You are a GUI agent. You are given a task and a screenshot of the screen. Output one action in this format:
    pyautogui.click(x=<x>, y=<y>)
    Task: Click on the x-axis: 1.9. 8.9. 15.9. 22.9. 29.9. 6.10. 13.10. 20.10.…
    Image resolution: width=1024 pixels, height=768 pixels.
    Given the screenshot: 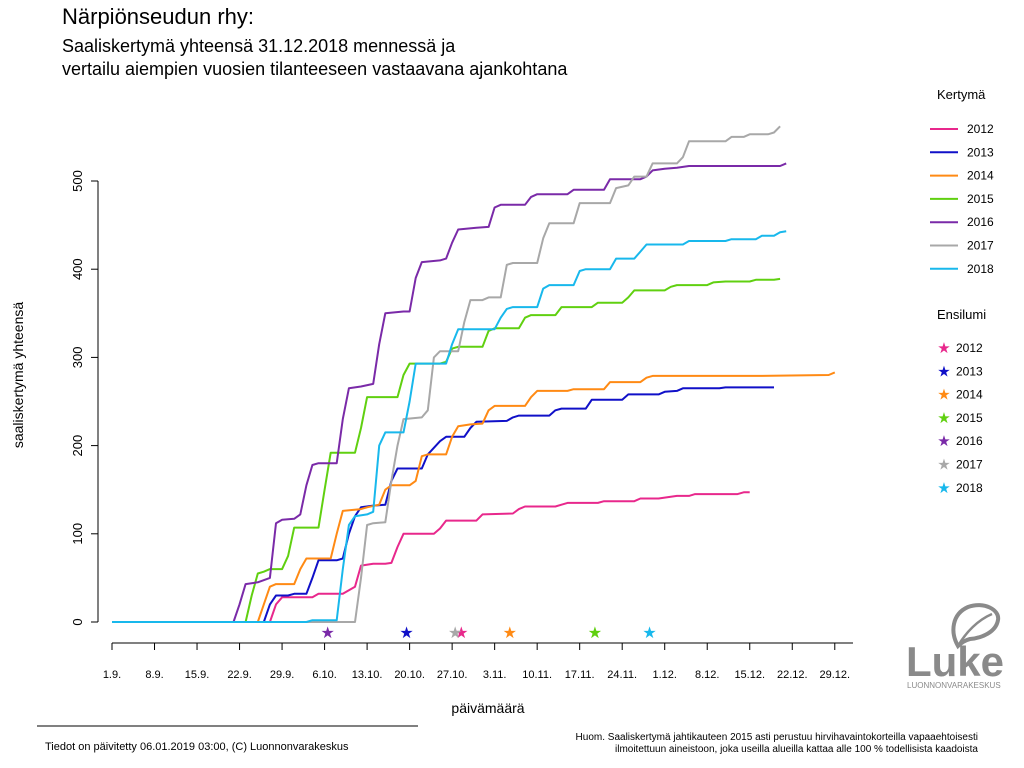 What is the action you would take?
    pyautogui.click(x=478, y=661)
    